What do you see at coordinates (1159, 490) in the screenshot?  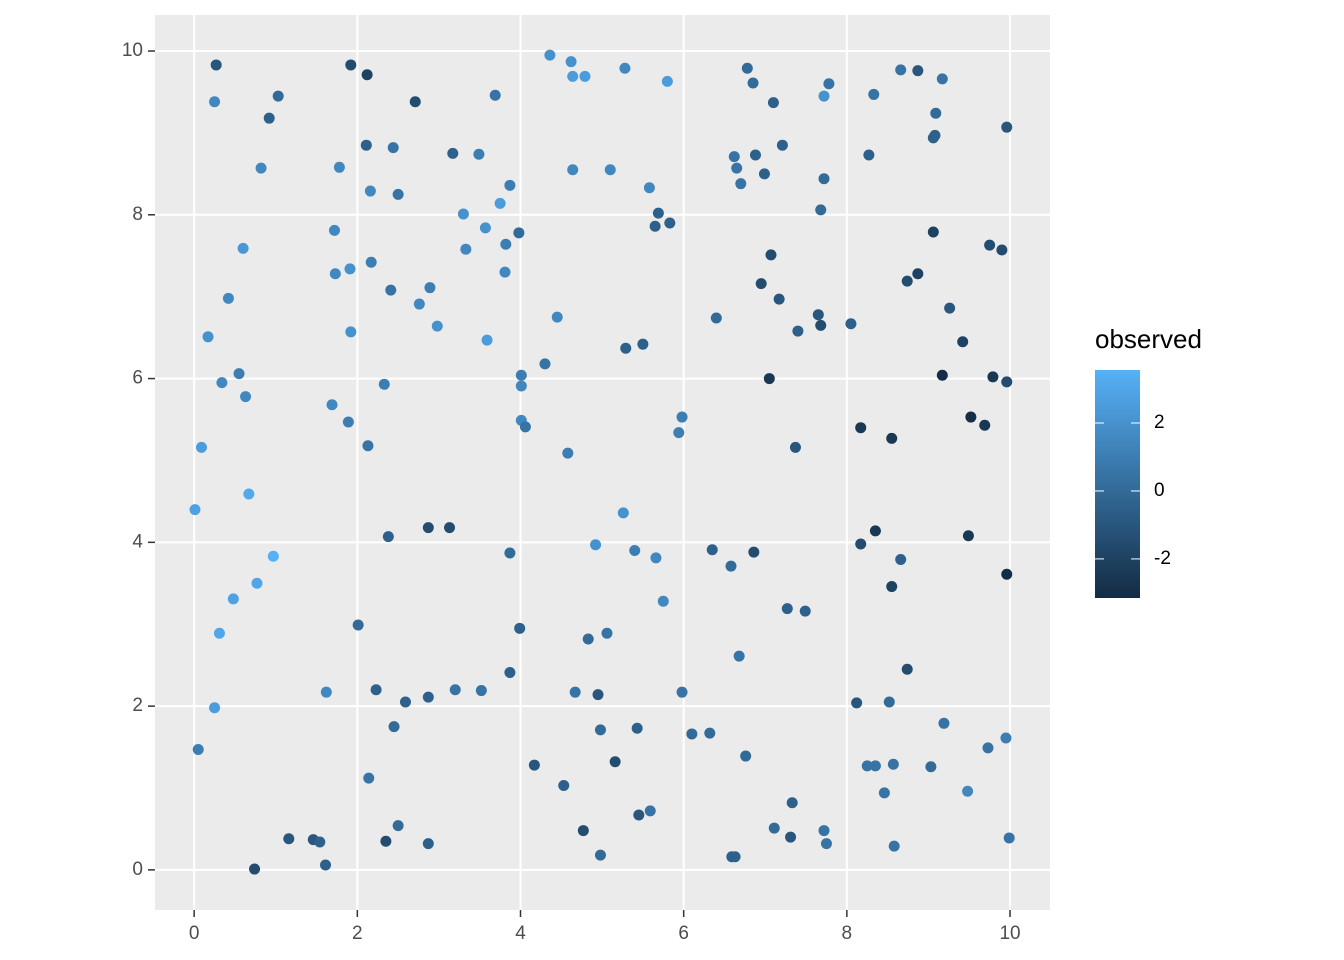 I see `colorbar-label: 0` at bounding box center [1159, 490].